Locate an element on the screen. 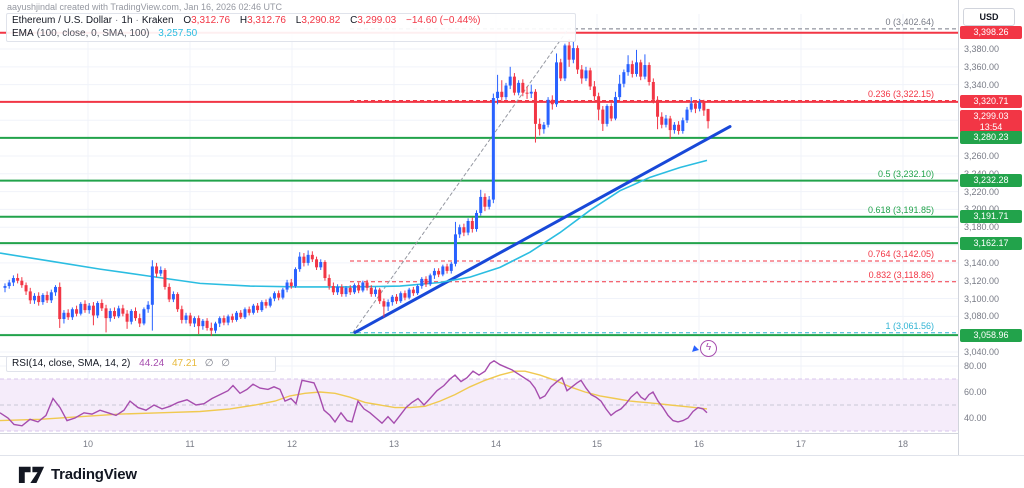 The height and width of the screenshot is (488, 1024). rsi-legend-box is located at coordinates (141, 364).